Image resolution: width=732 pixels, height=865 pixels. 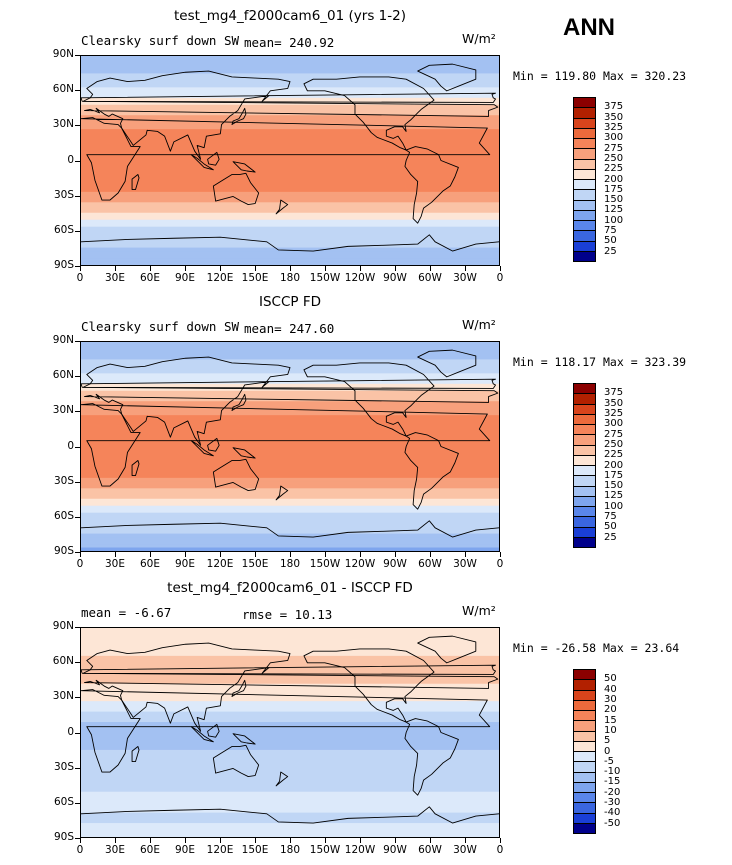 I want to click on colorbar-level-label: -5, so click(x=609, y=761).